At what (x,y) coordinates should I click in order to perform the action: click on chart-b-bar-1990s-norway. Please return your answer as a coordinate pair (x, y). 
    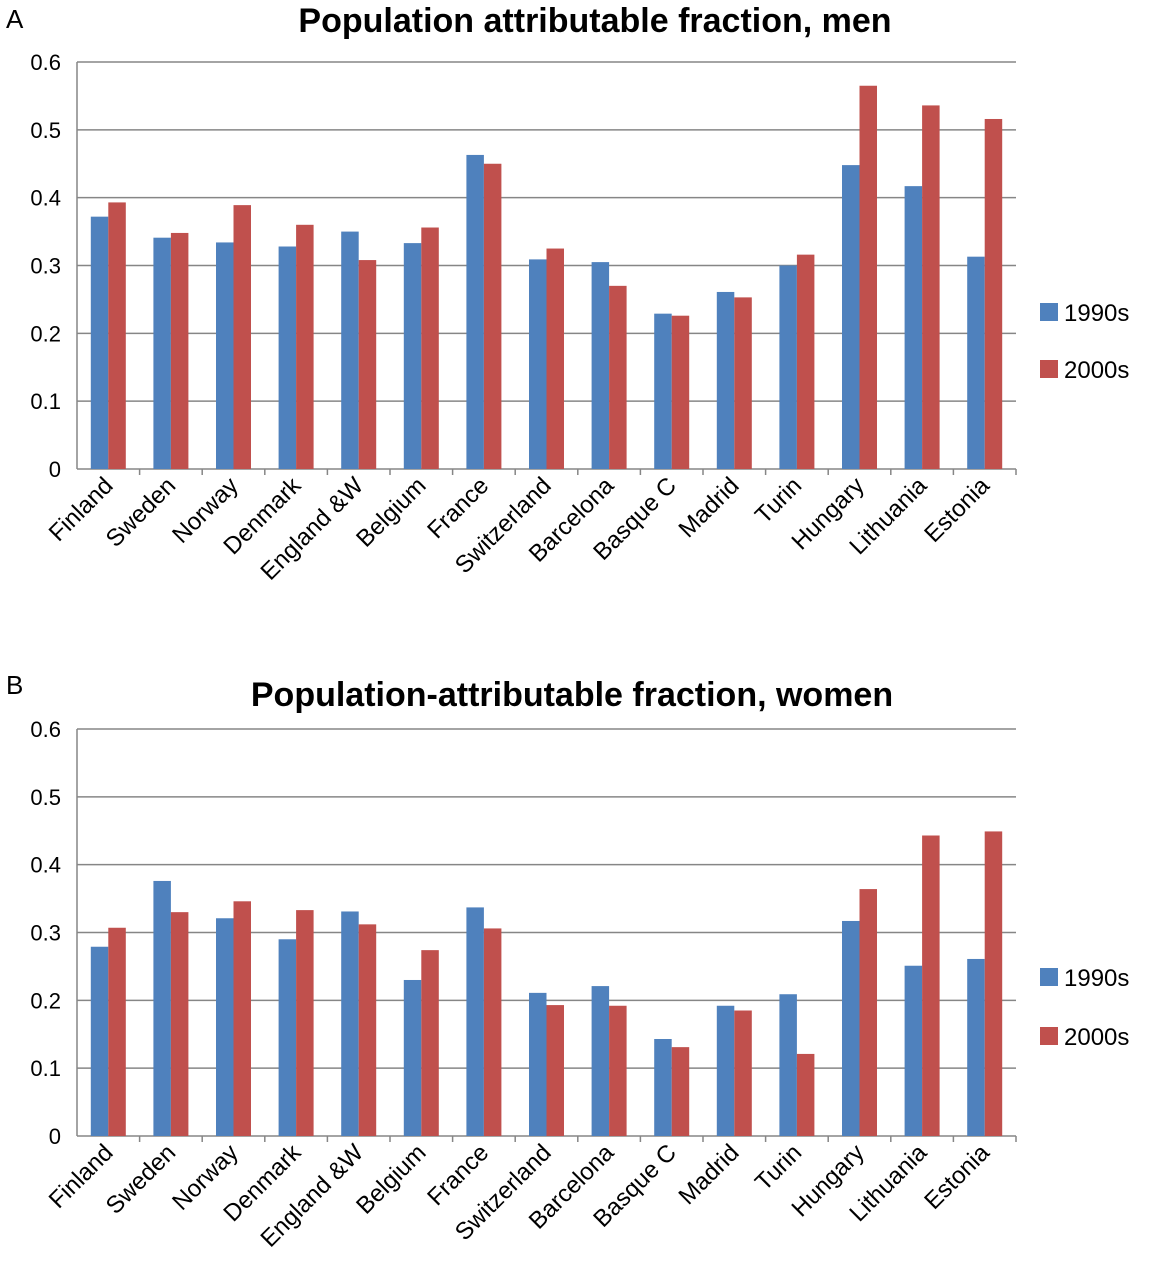
    Looking at the image, I should click on (225, 1027).